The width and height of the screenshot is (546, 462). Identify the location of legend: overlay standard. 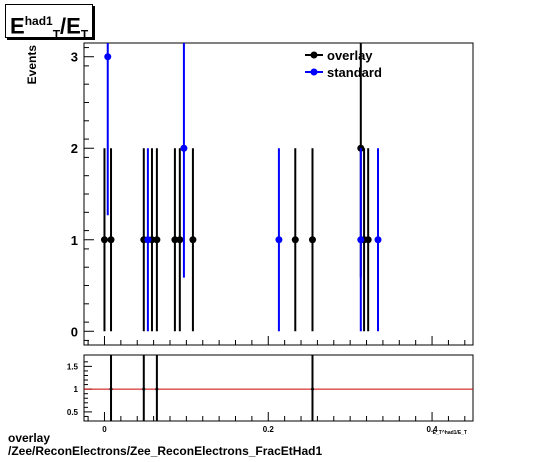
(343, 64).